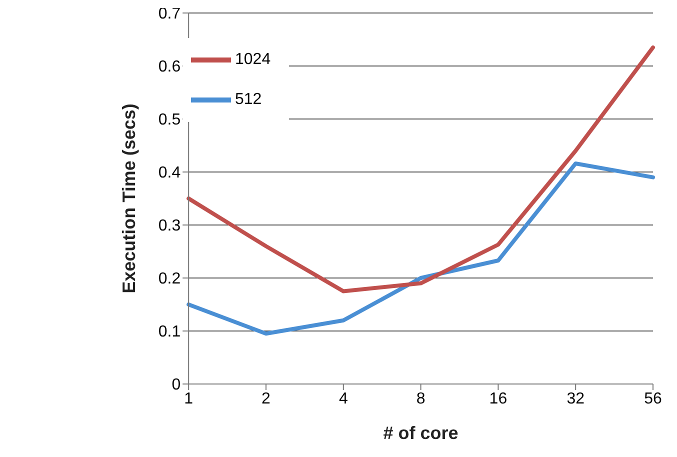 This screenshot has width=677, height=457. Describe the element at coordinates (248, 99) in the screenshot. I see `legend-label: 512` at that location.